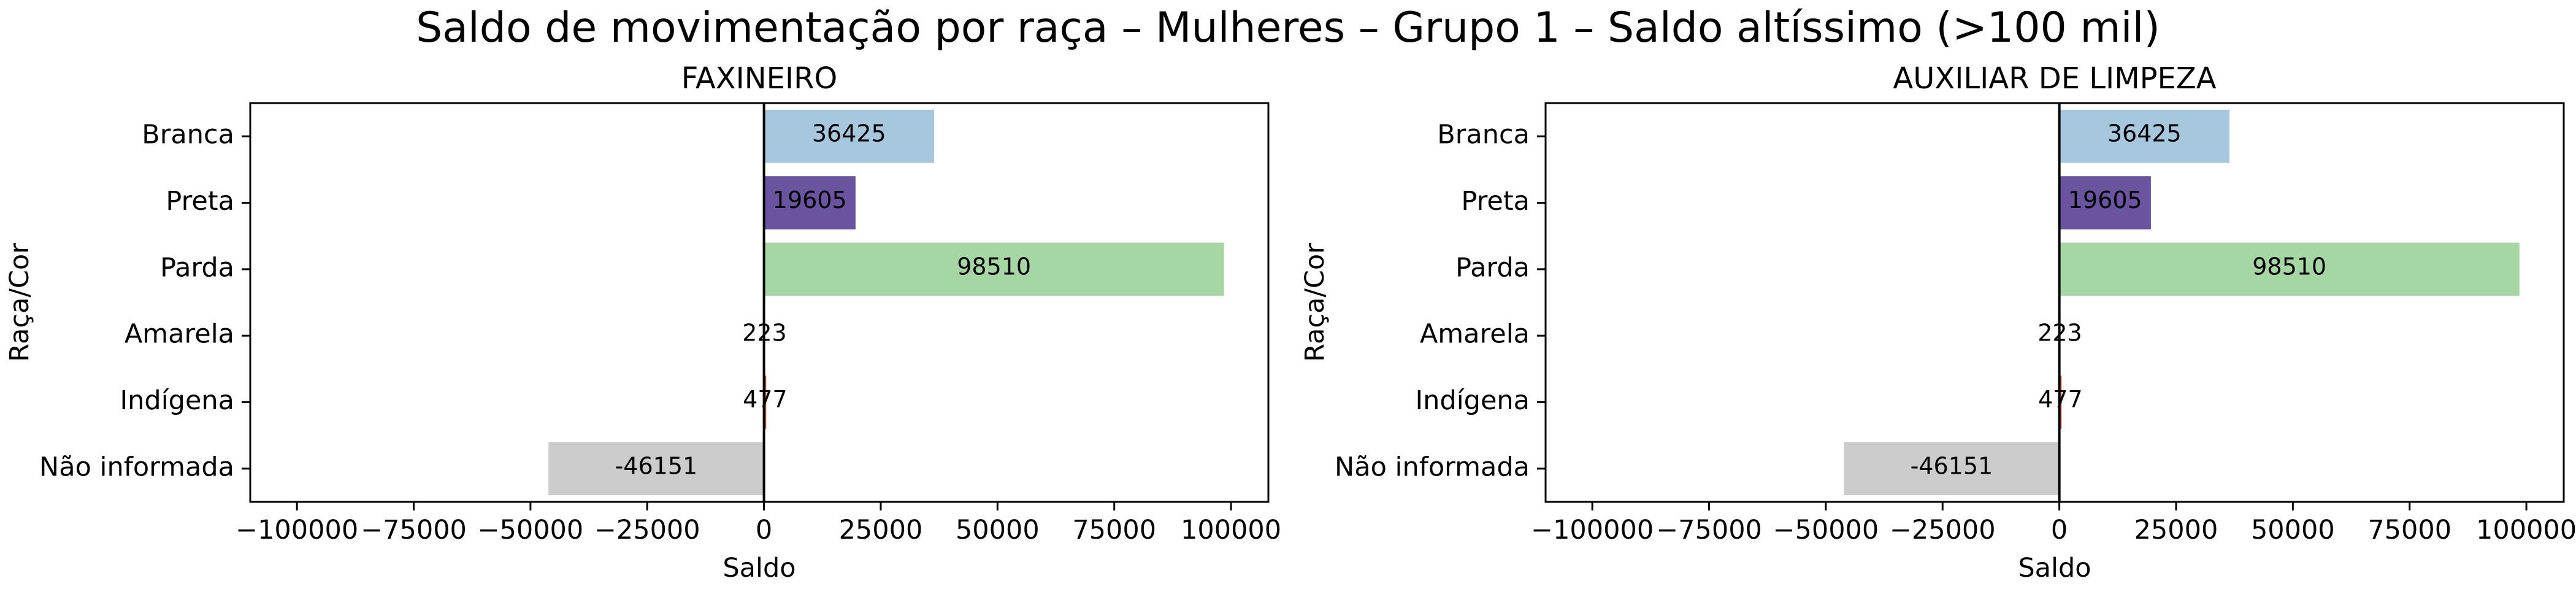 This screenshot has height=589, width=2576. Describe the element at coordinates (2054, 78) in the screenshot. I see `chart-title: AUXILIAR DE LIMPEZA` at that location.